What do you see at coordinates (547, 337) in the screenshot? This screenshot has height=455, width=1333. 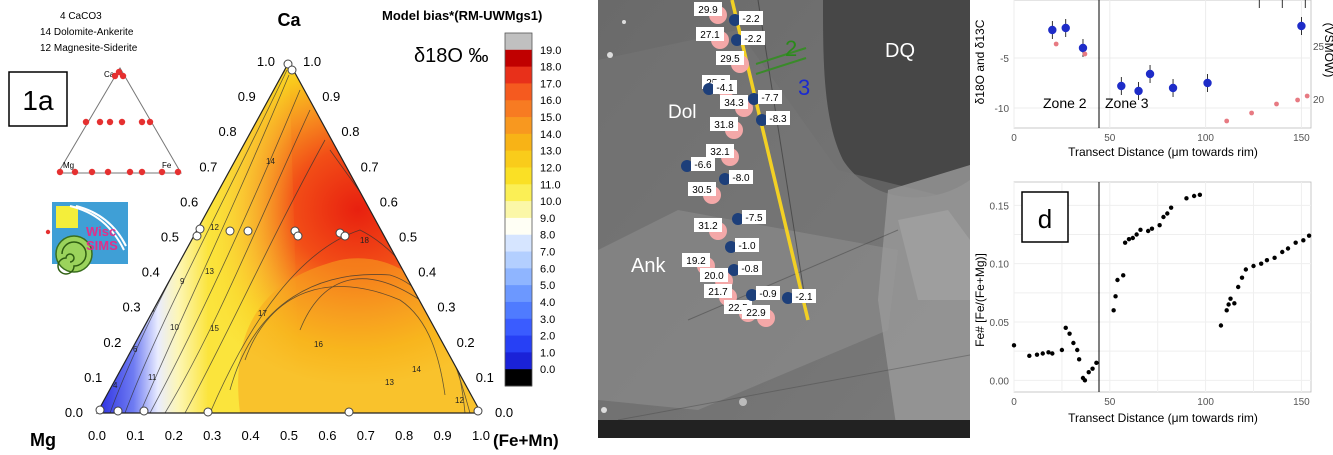 I see `colorbar-tick-label: 2.0` at bounding box center [547, 337].